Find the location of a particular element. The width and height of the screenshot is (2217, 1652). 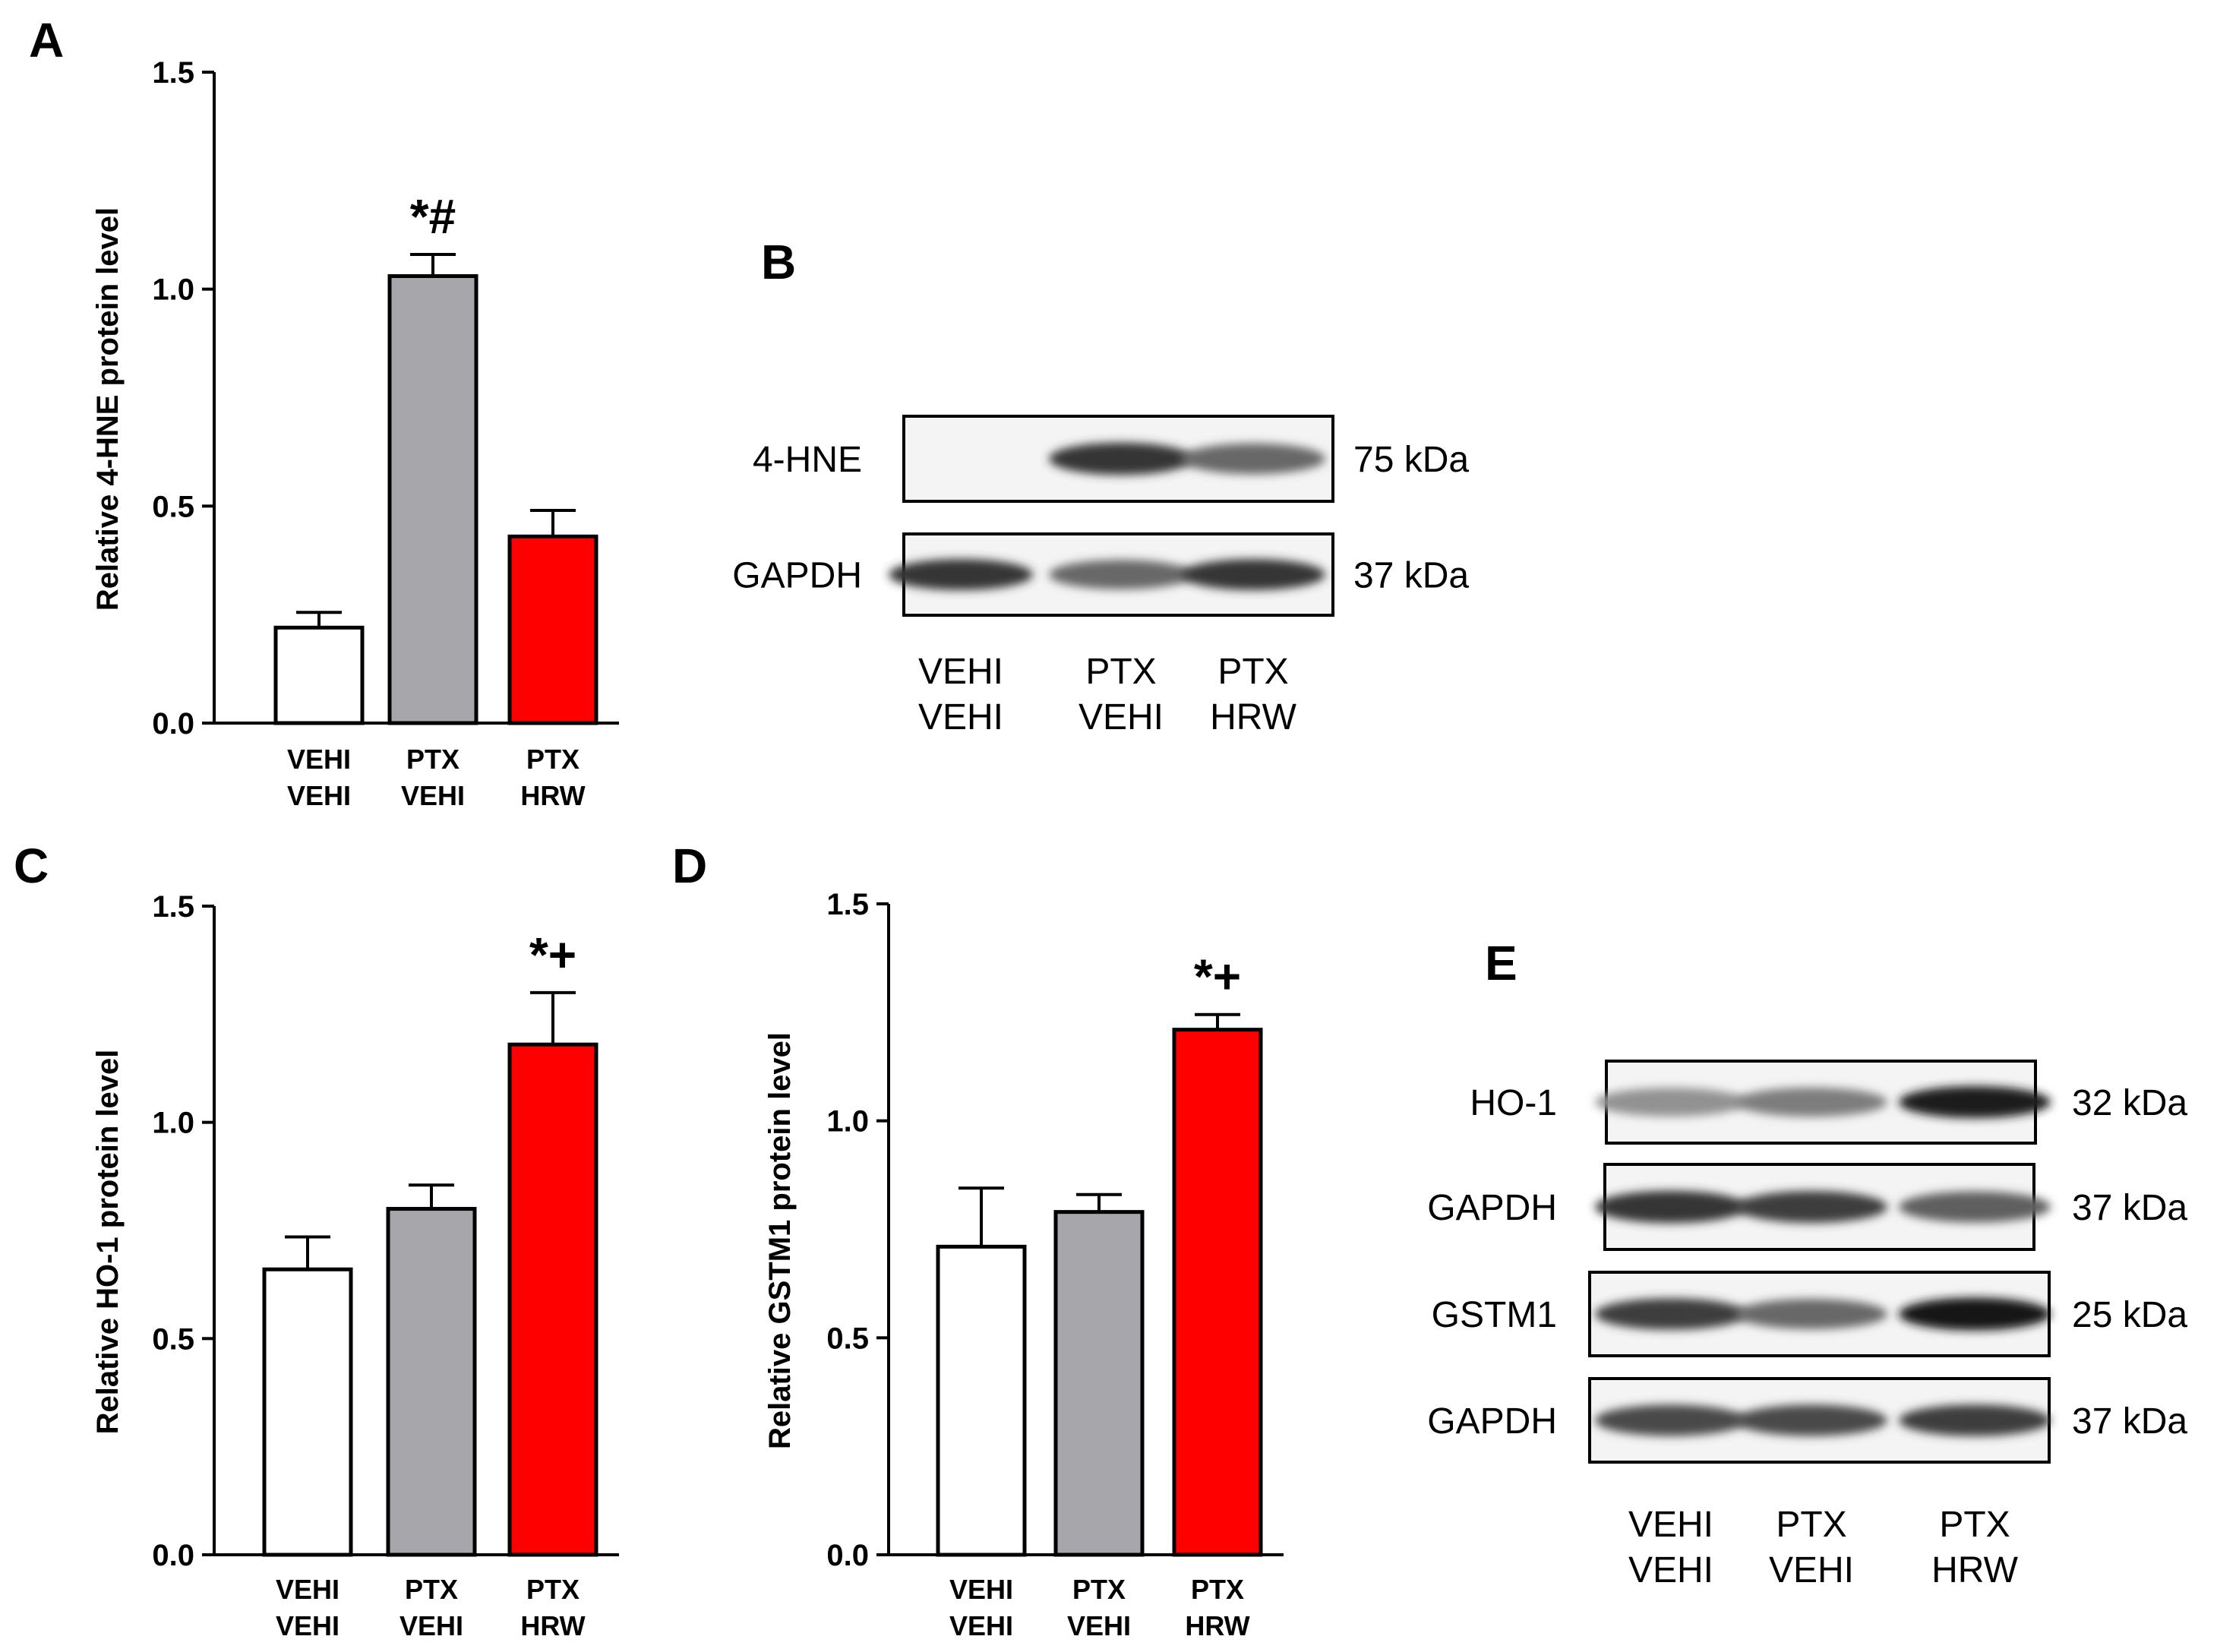

panel-letter-b: B is located at coordinates (778, 262).